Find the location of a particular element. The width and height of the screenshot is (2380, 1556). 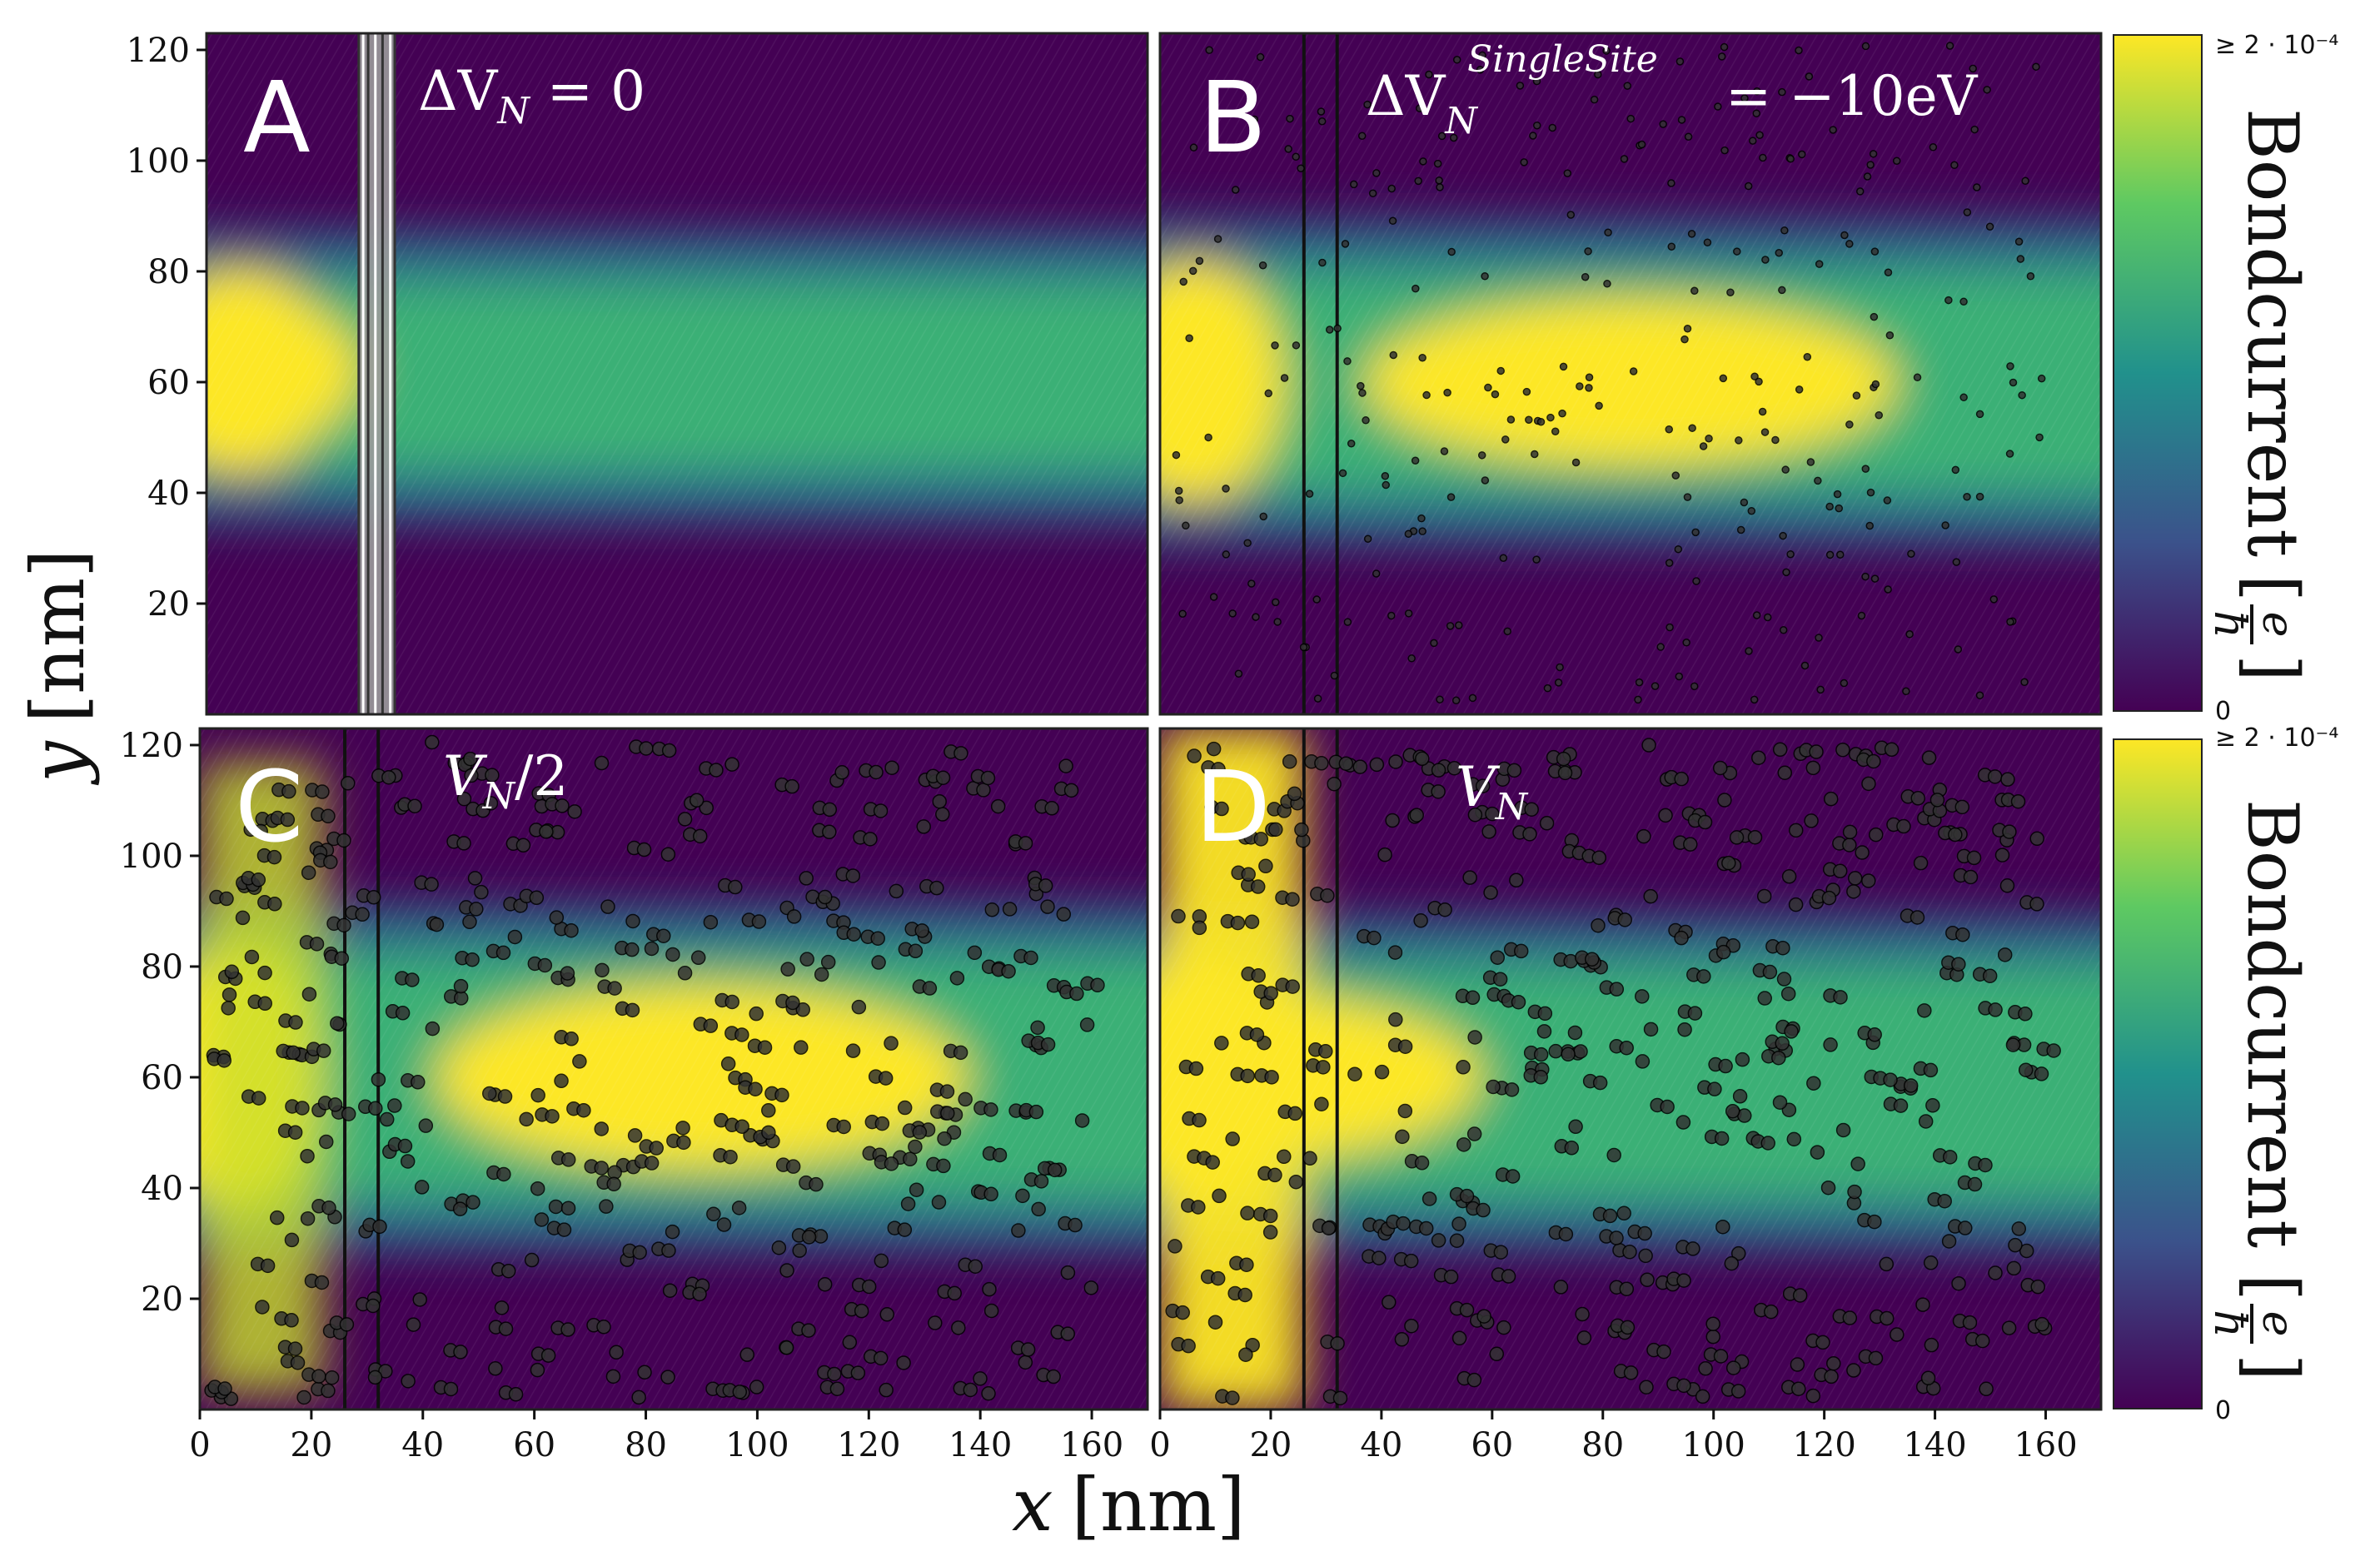

svg-text: e is located at coordinates (2278, 625).